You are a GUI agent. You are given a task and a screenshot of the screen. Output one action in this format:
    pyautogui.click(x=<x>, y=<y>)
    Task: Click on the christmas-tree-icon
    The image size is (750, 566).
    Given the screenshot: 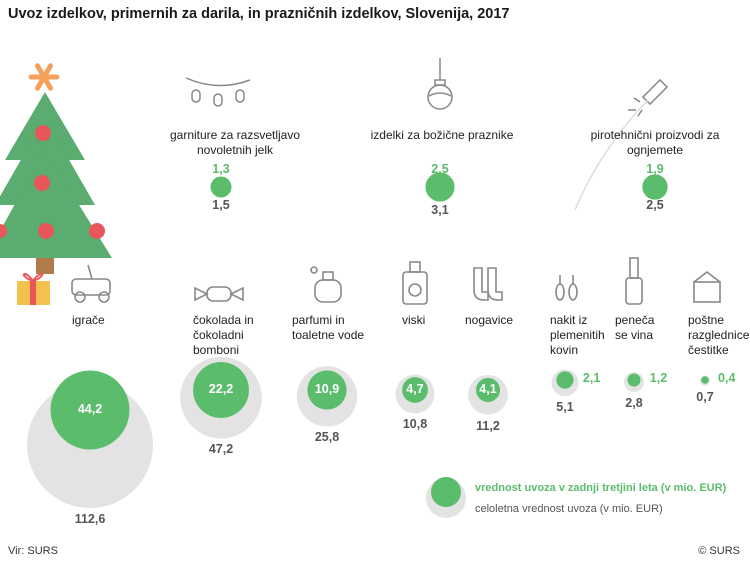 What is the action you would take?
    pyautogui.click(x=56, y=168)
    